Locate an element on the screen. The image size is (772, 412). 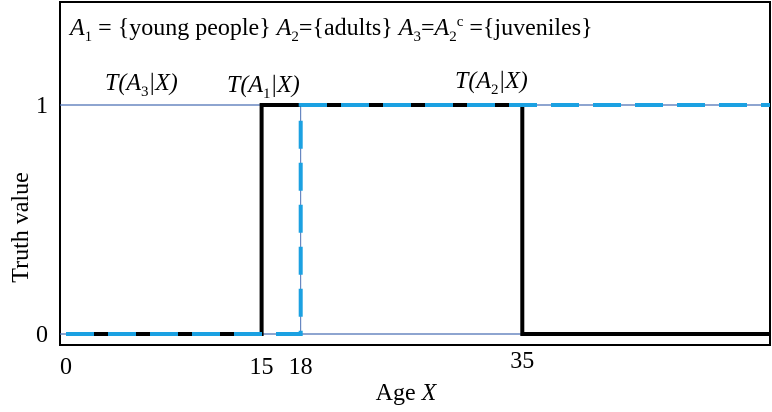
curve-label-a2: T(A2|X) is located at coordinates (491, 83).